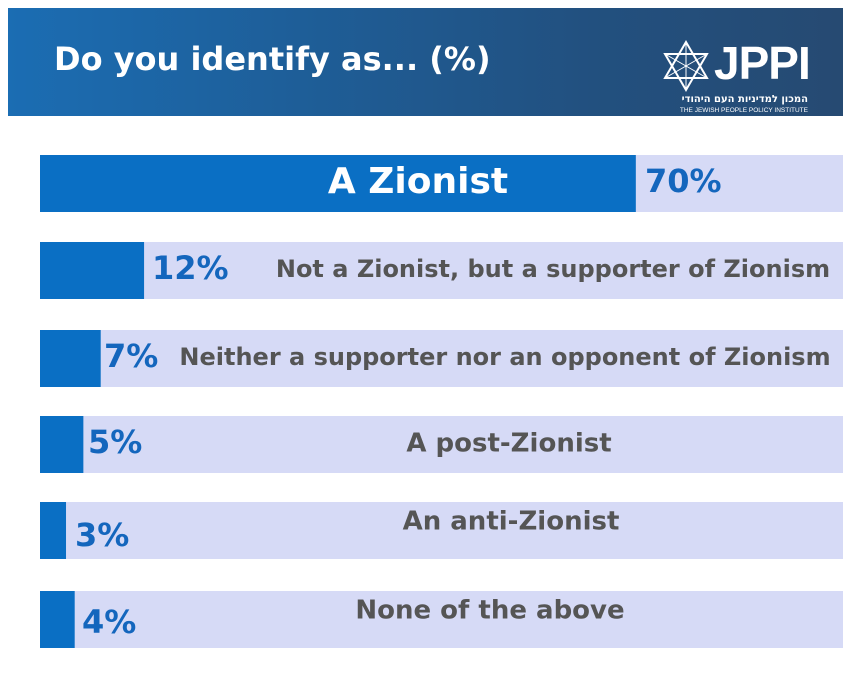  What do you see at coordinates (686, 66) in the screenshot?
I see `star-of-david-icon` at bounding box center [686, 66].